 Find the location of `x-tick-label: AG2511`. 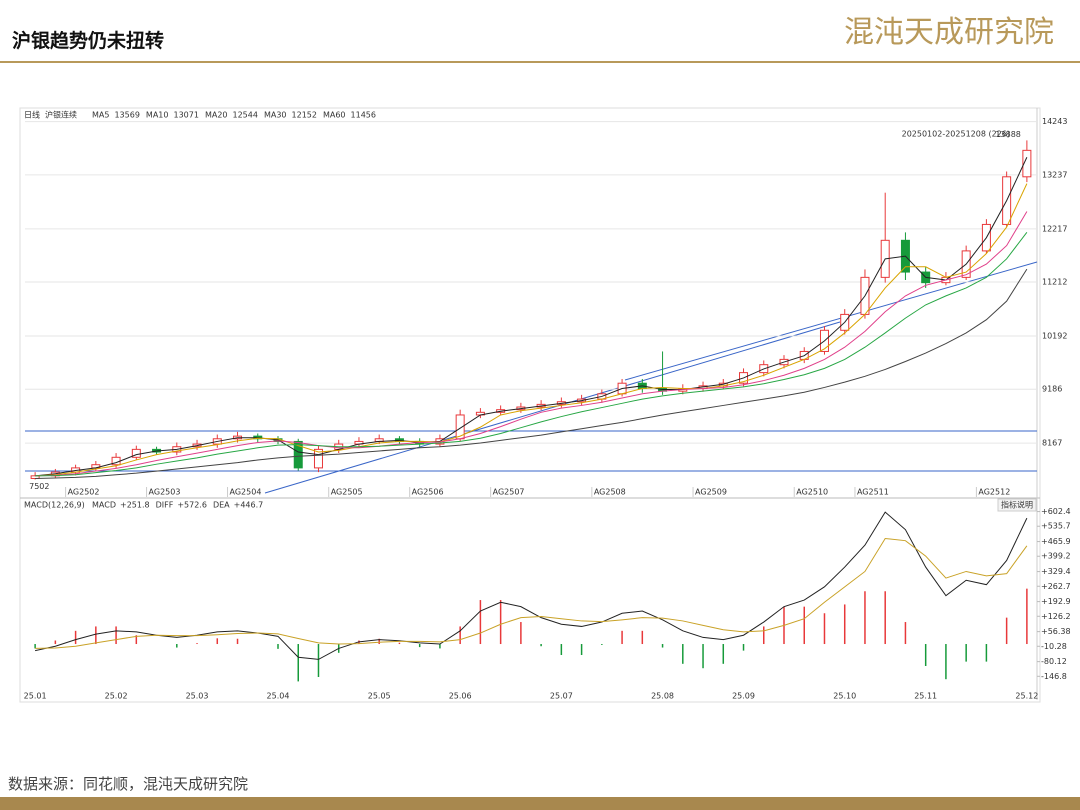

x-tick-label: AG2511 is located at coordinates (873, 492).